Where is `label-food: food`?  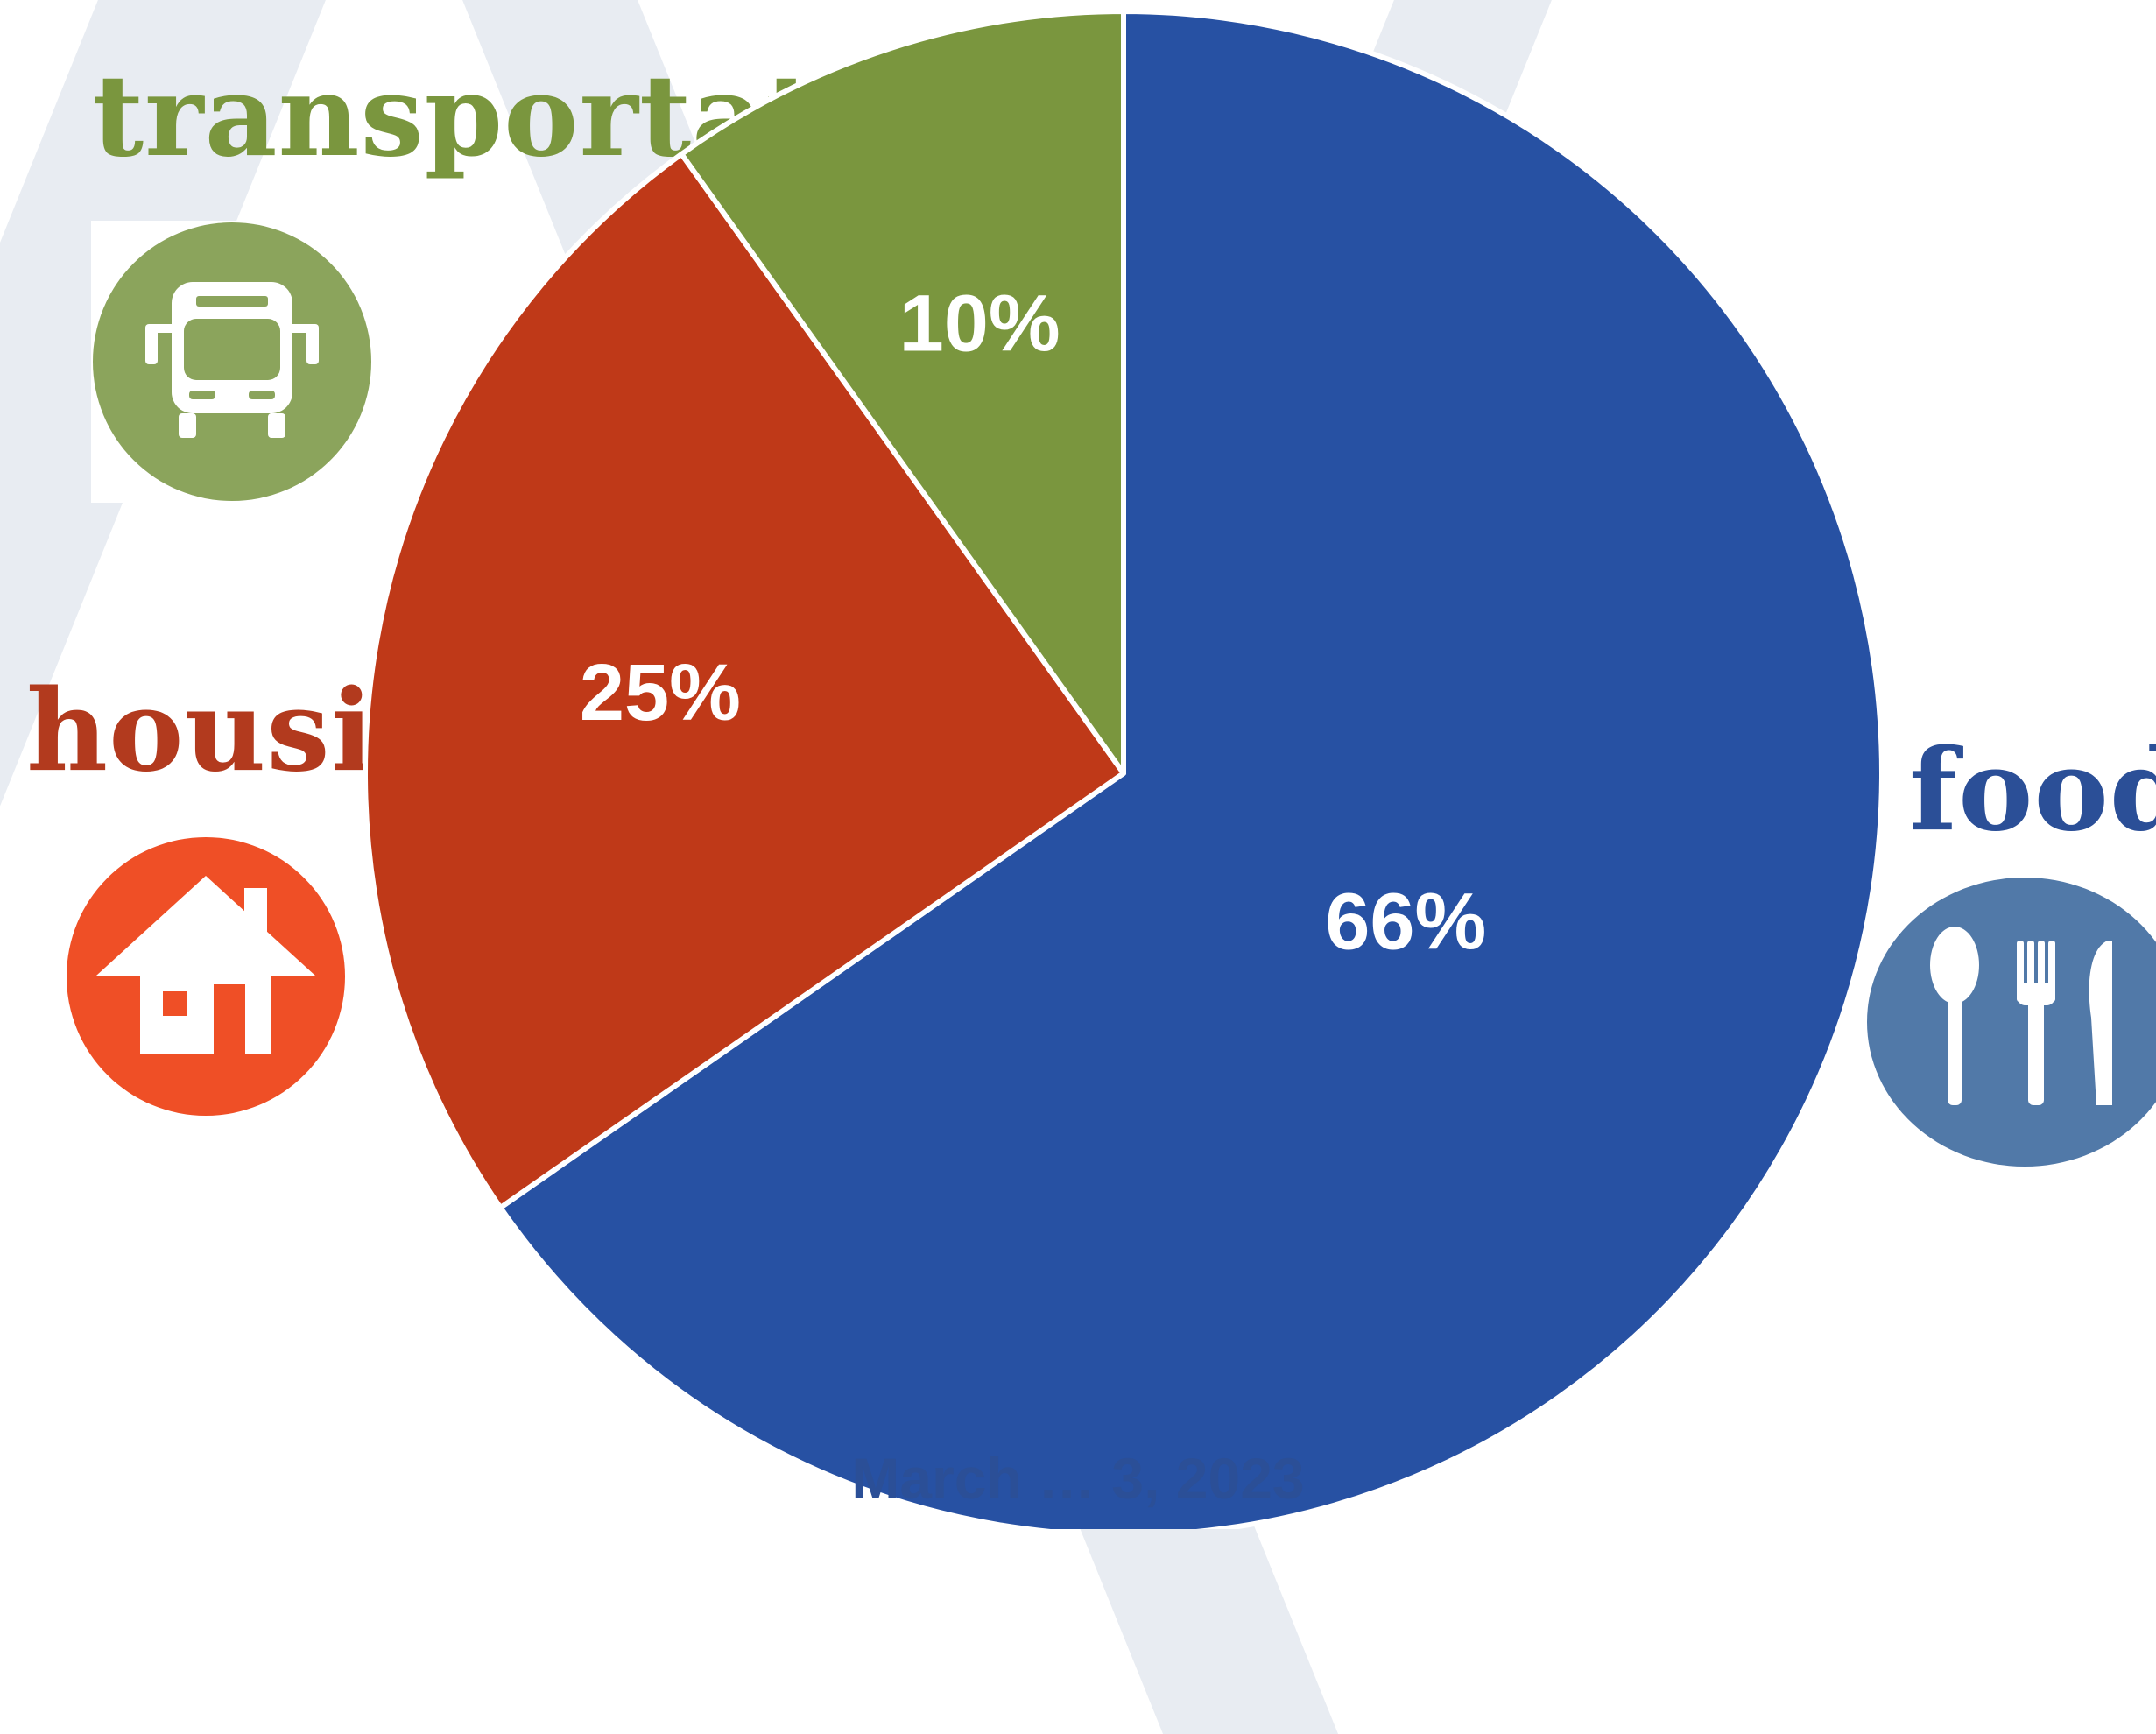 label-food: food is located at coordinates (2033, 790).